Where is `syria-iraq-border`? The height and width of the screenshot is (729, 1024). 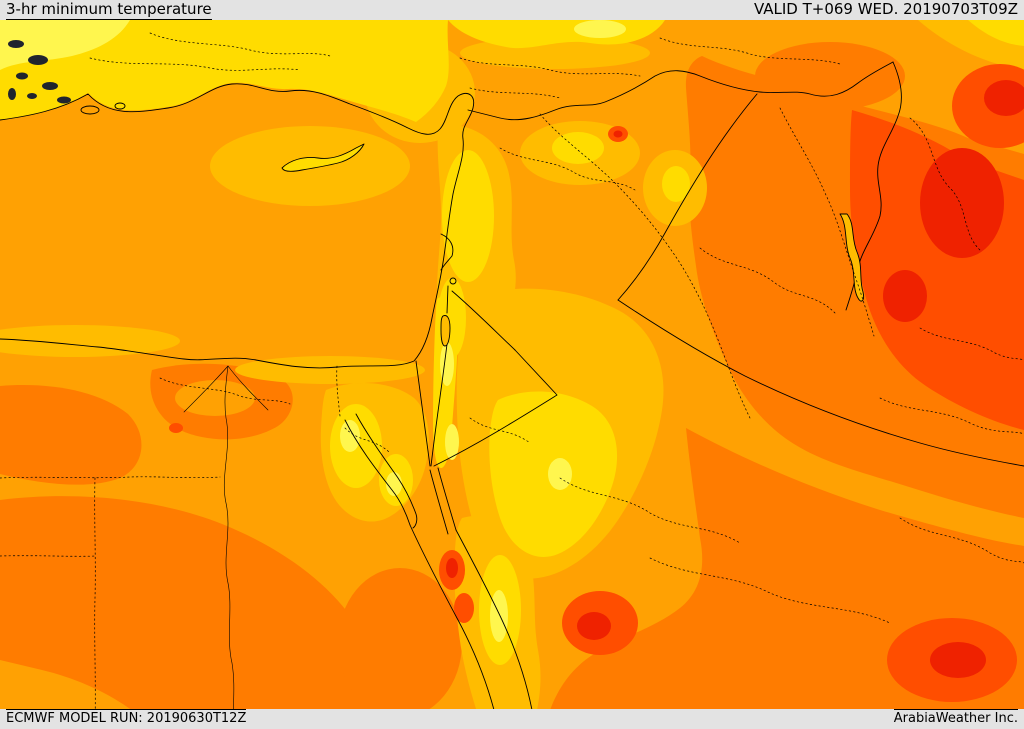
syria-iraq-border is located at coordinates (687, 197).